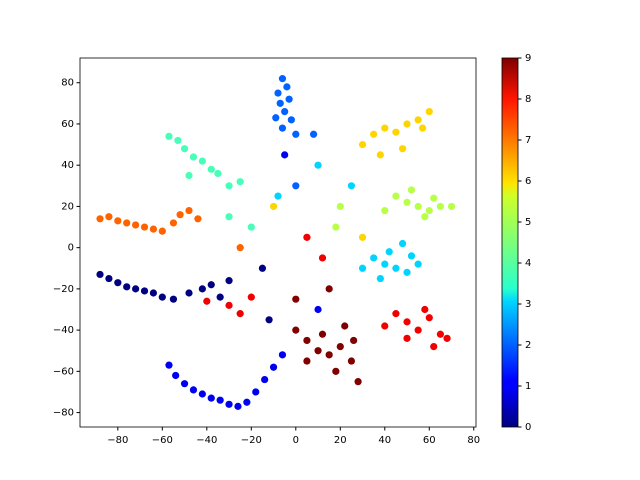  I want to click on x-tick-label: −80, so click(117, 440).